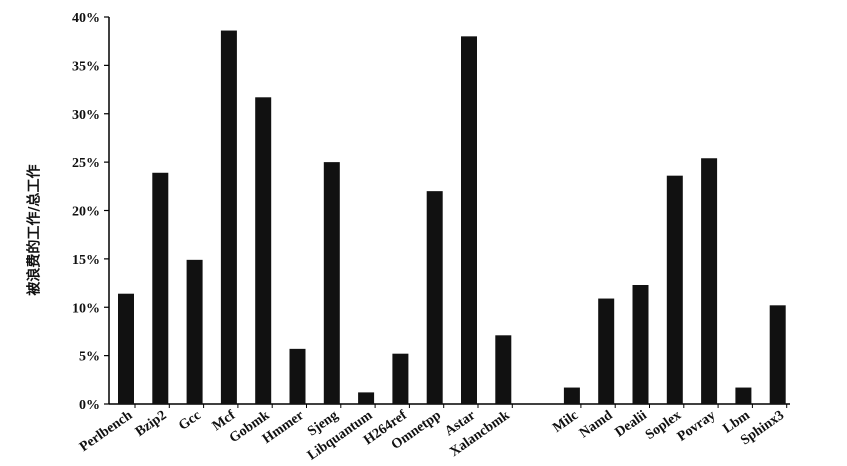 Image resolution: width=847 pixels, height=466 pixels. I want to click on y-tick-label: 40%, so click(86, 18).